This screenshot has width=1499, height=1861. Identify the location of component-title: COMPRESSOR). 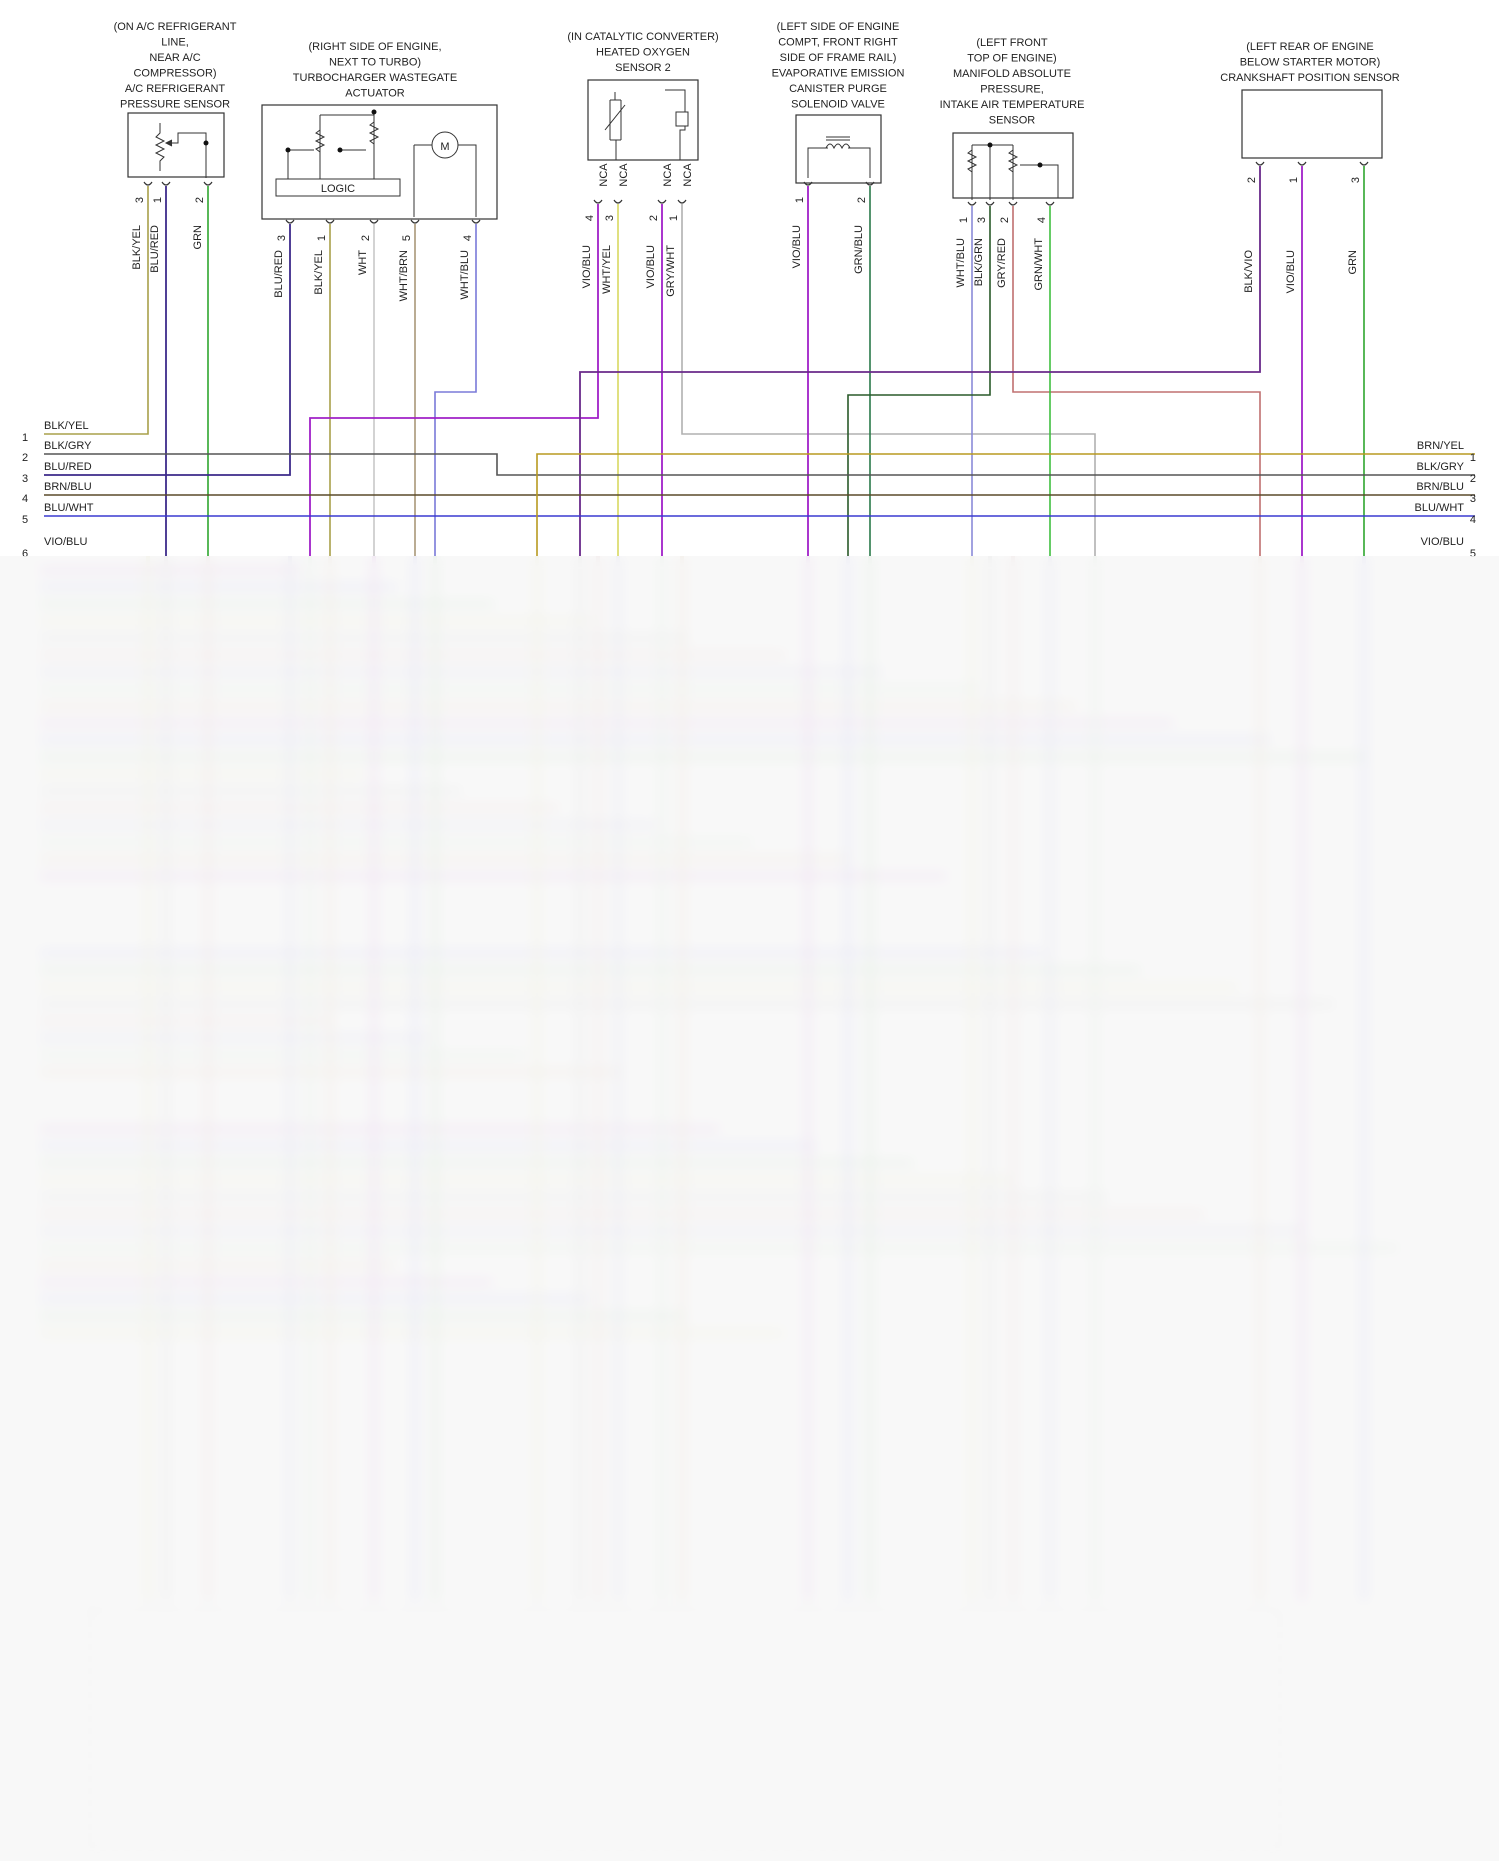
(174, 74).